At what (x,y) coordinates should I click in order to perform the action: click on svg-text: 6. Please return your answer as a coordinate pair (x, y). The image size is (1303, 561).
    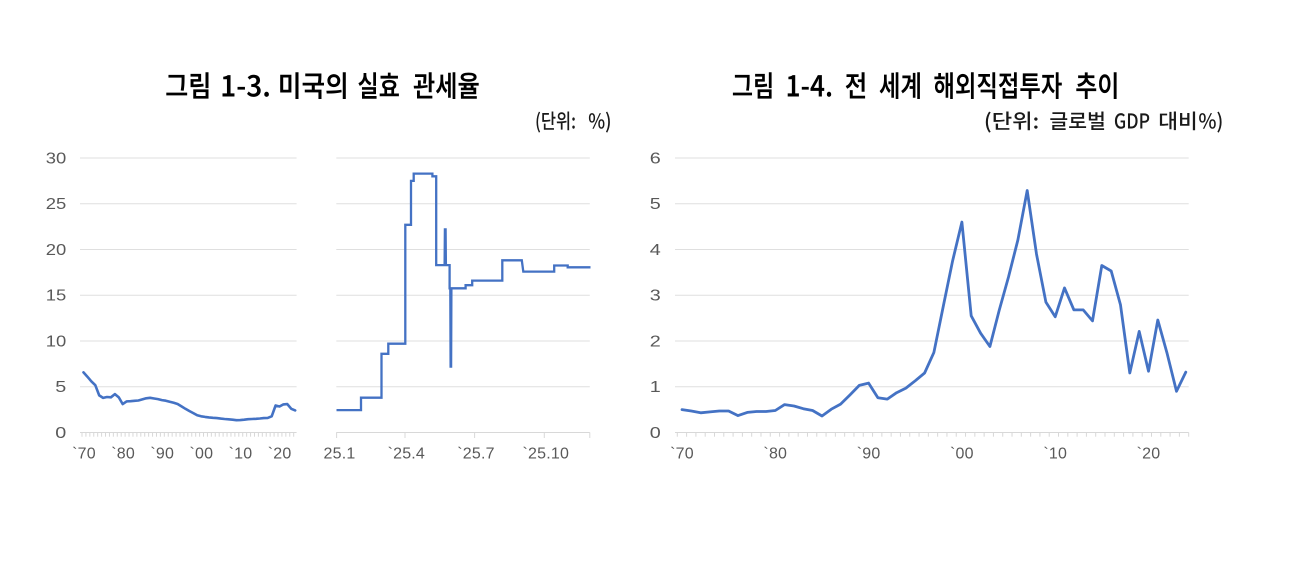
    Looking at the image, I should click on (655, 158).